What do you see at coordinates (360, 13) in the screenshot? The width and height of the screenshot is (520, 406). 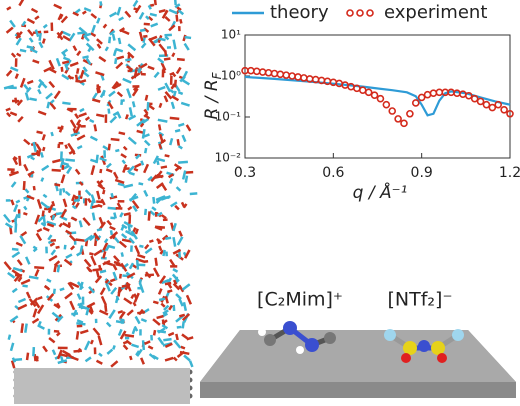 I see `legend-swatch` at bounding box center [360, 13].